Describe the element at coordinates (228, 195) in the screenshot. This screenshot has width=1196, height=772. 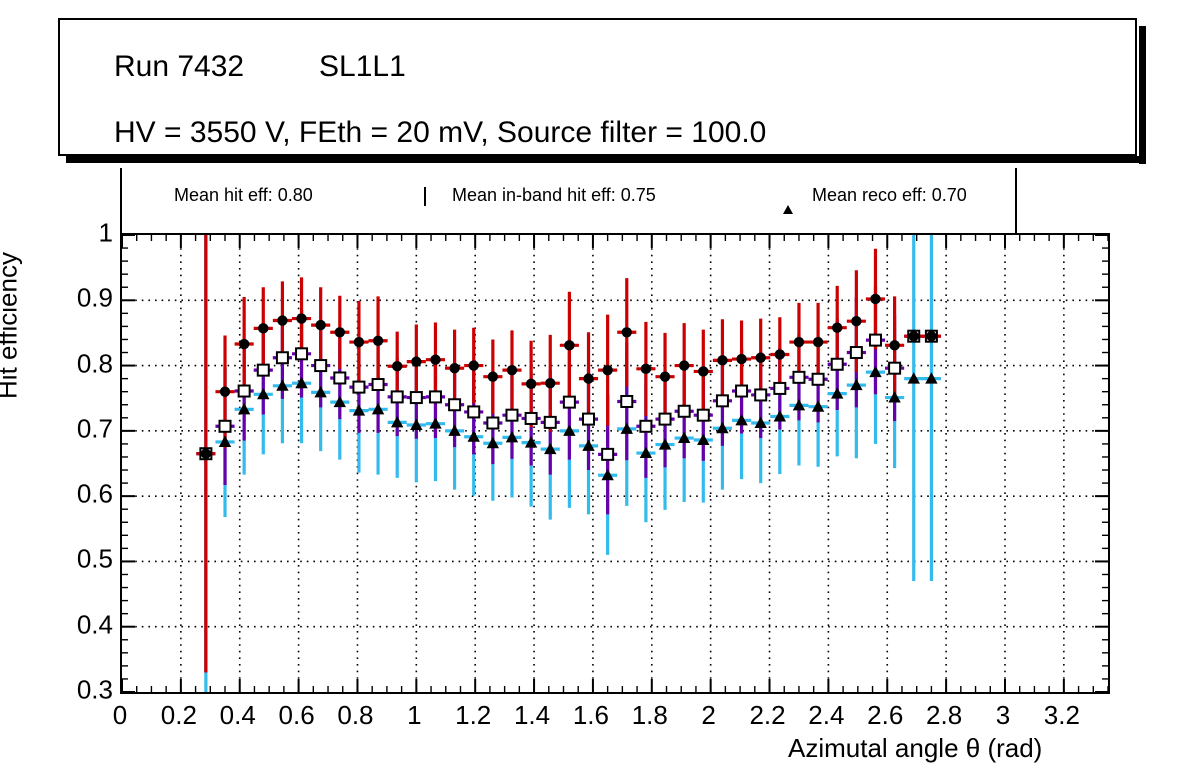
I see `legend-item-hit-eff: Mean hit eff: 0.80` at that location.